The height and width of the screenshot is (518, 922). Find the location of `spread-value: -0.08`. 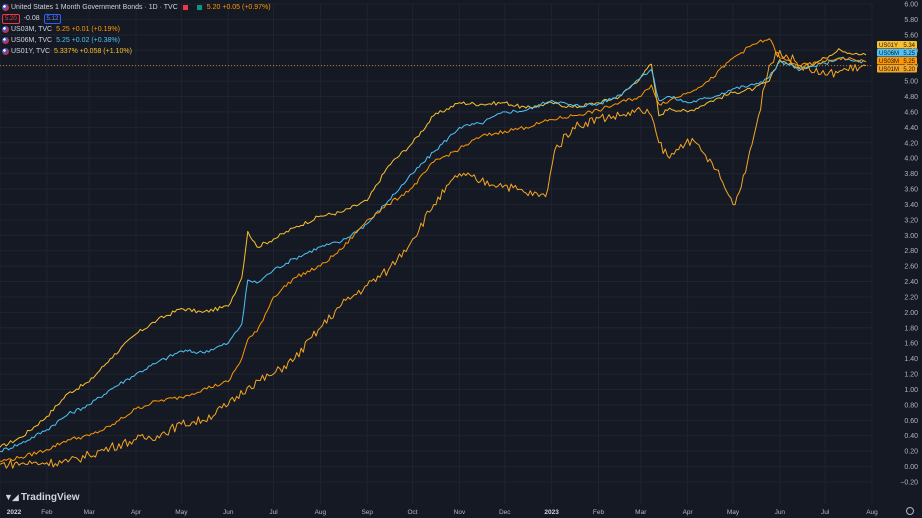

spread-value: -0.08 is located at coordinates (31, 18).